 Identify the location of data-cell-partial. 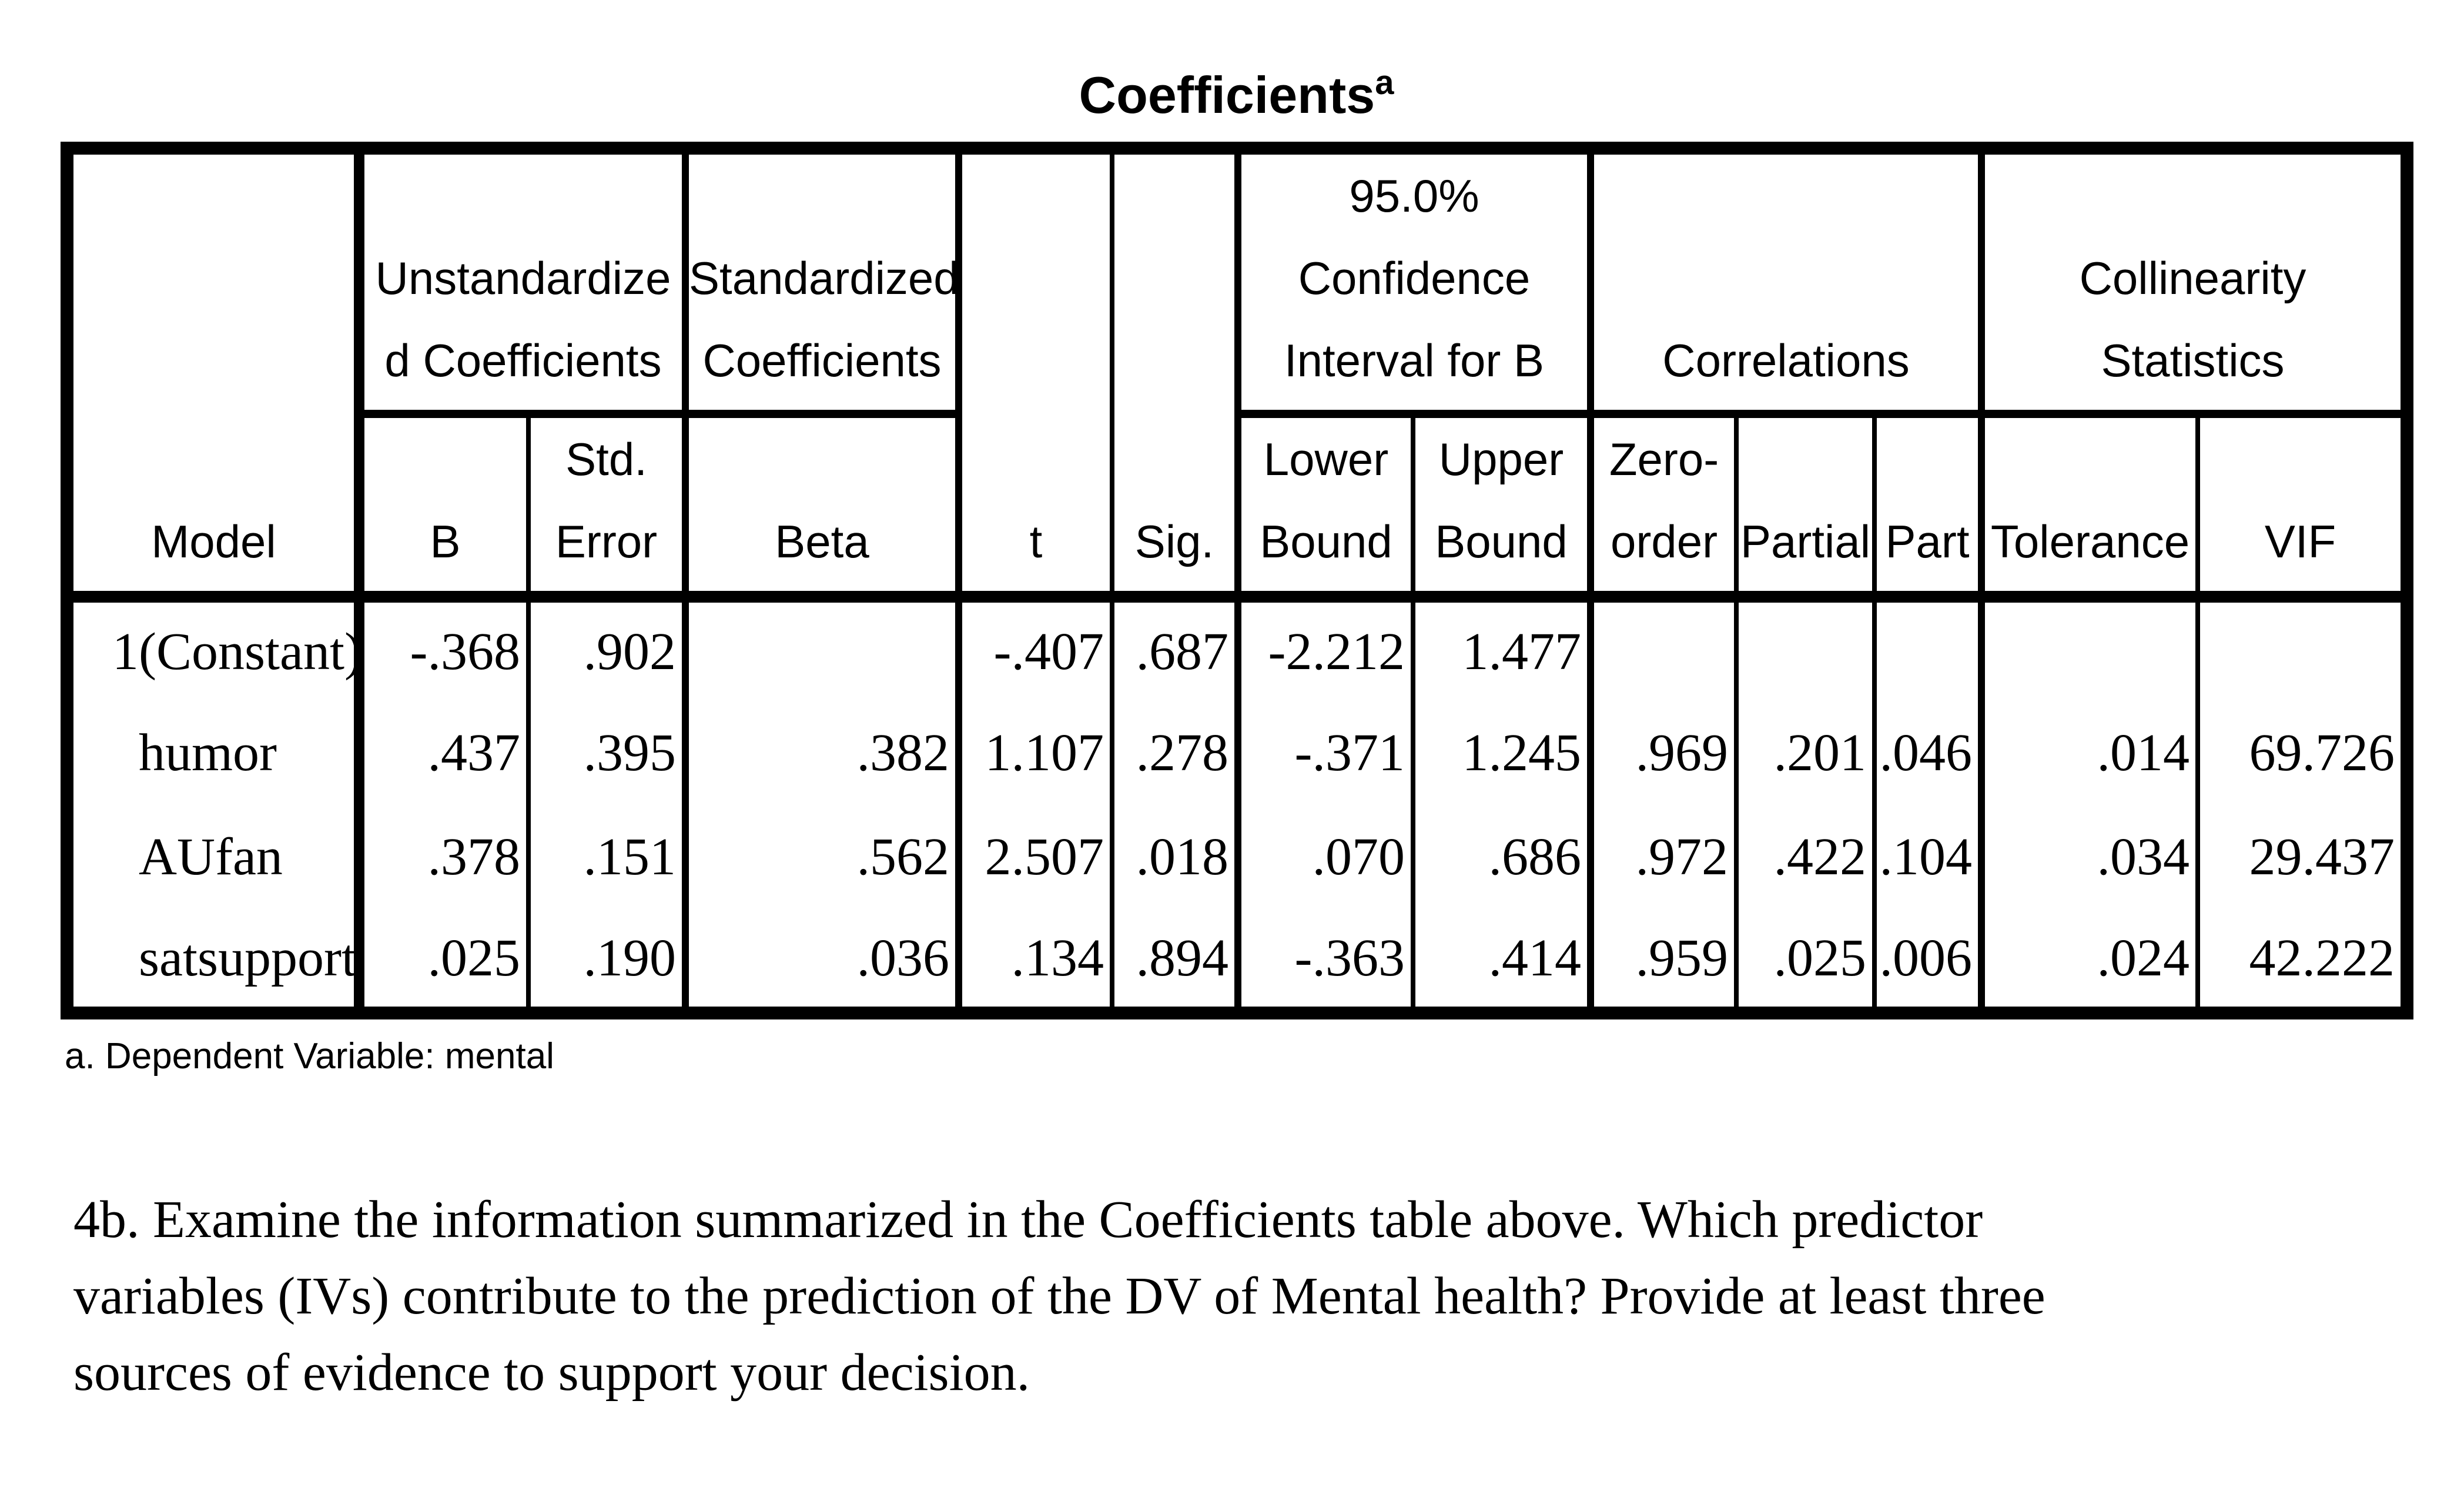
(1806, 649).